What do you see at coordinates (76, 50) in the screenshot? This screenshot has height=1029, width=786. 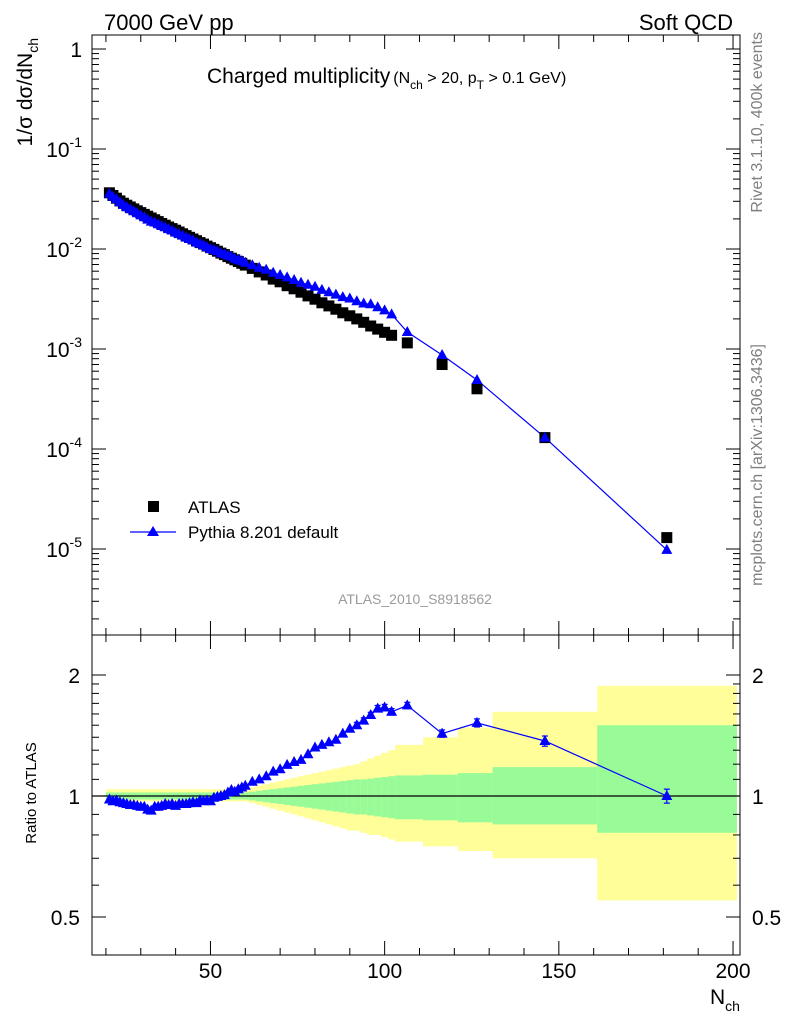 I see `main-y-tick-label: 1` at bounding box center [76, 50].